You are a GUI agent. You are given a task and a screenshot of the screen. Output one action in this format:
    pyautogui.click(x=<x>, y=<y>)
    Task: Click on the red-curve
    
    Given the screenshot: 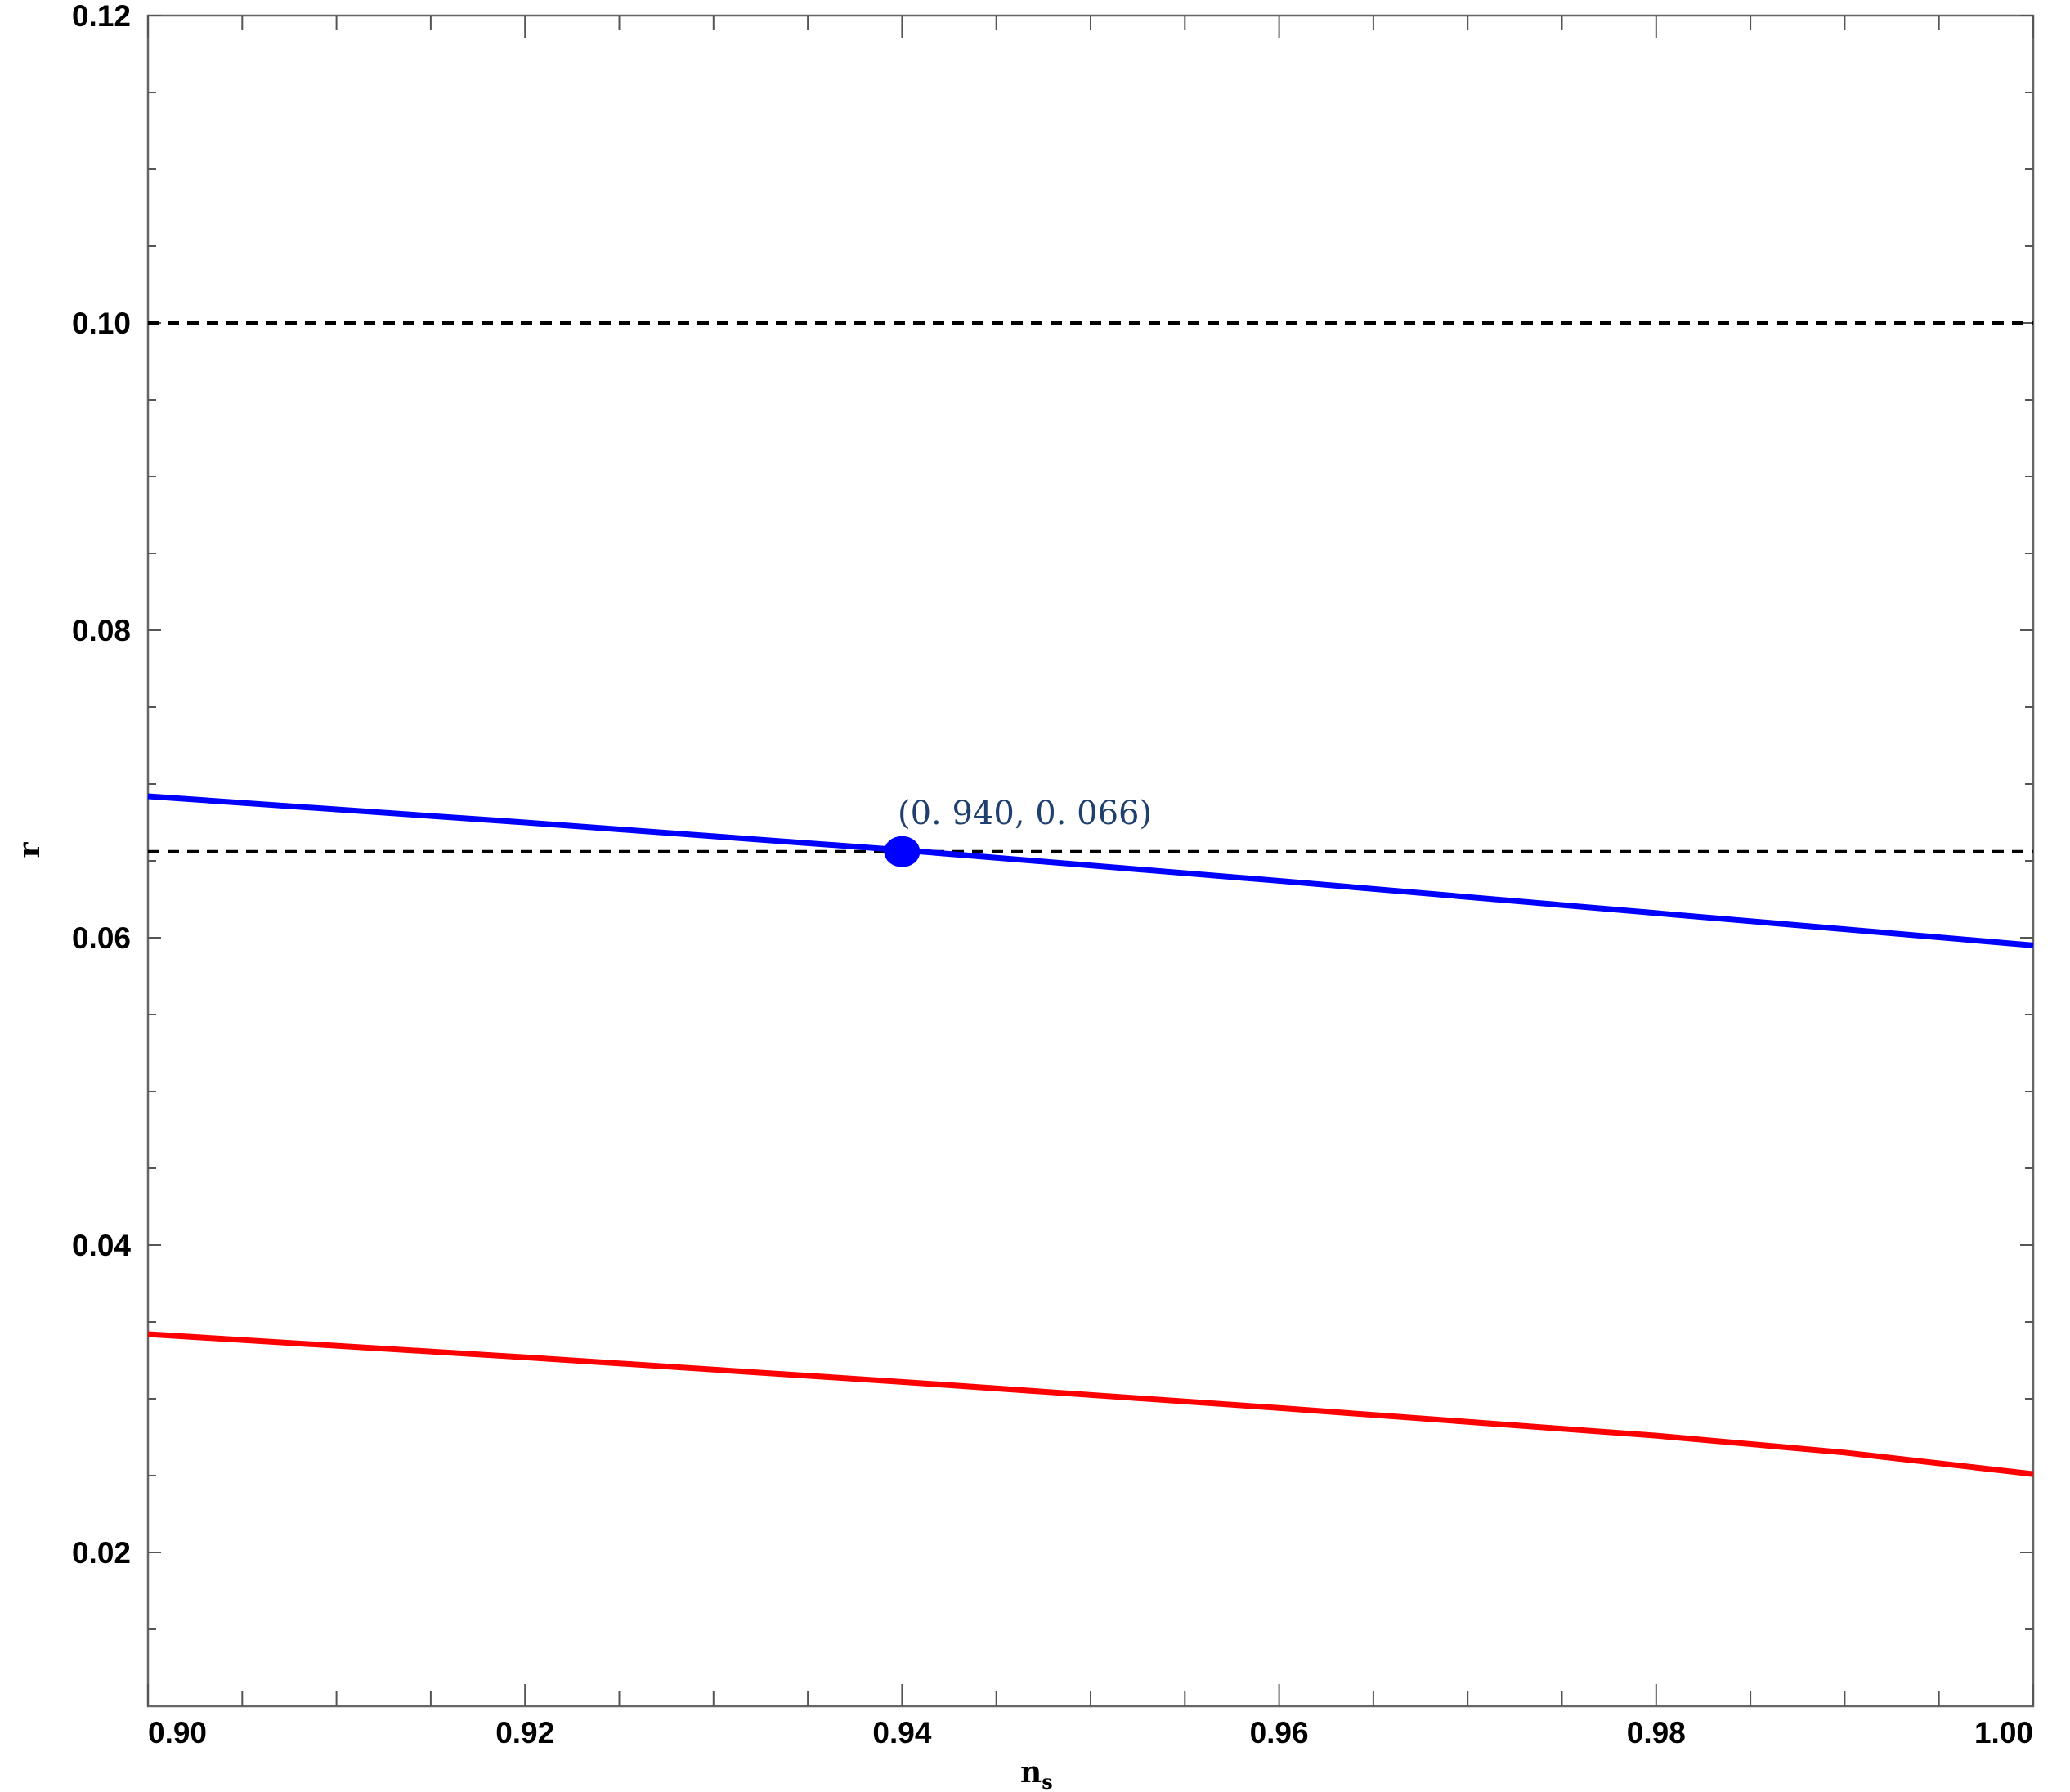 What is the action you would take?
    pyautogui.click(x=1090, y=1404)
    